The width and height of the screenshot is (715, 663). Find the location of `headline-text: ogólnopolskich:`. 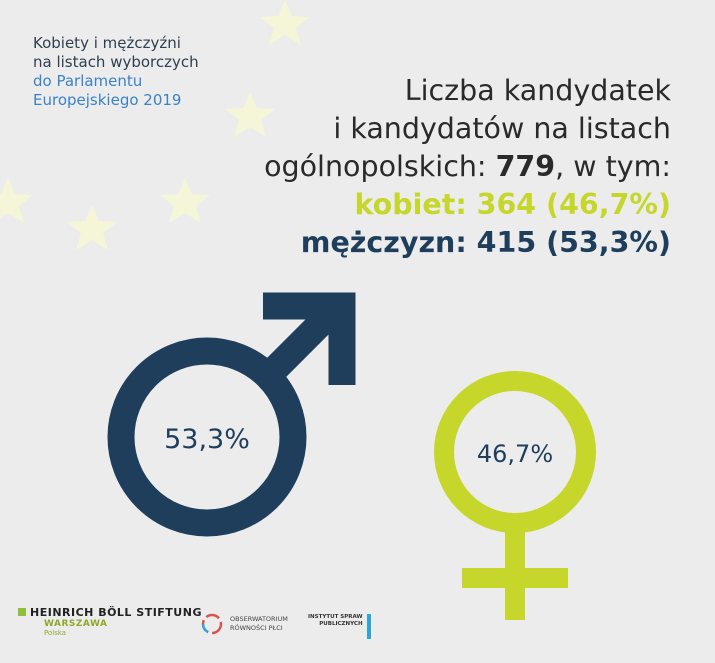

headline-text: ogólnopolskich: is located at coordinates (380, 166).